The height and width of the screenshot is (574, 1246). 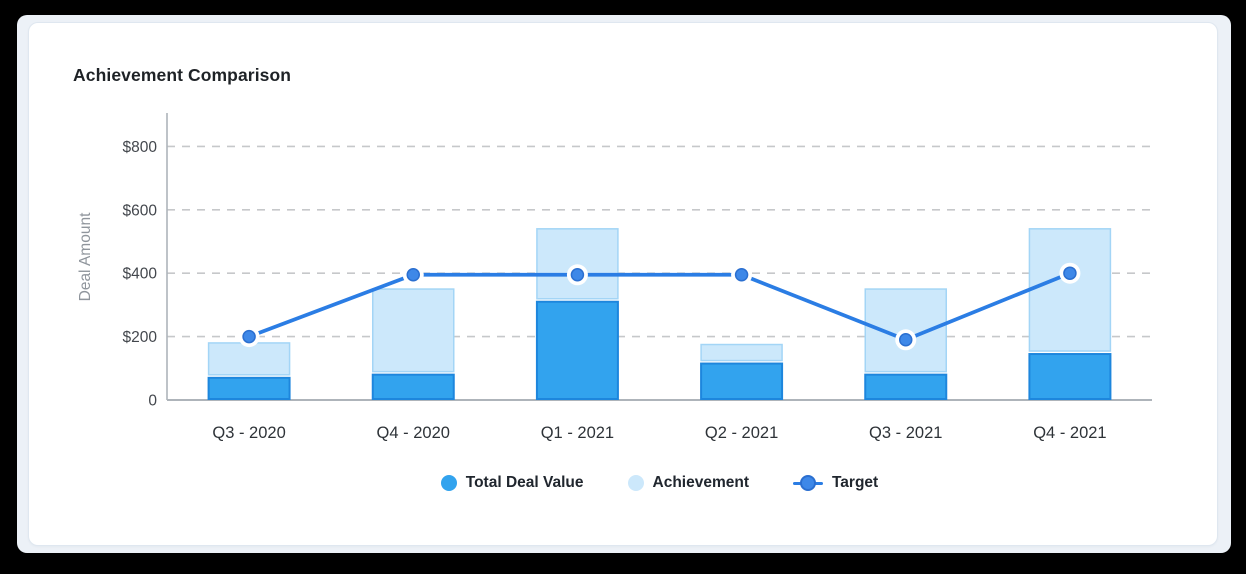 What do you see at coordinates (140, 337) in the screenshot?
I see `y-tick-label: $200` at bounding box center [140, 337].